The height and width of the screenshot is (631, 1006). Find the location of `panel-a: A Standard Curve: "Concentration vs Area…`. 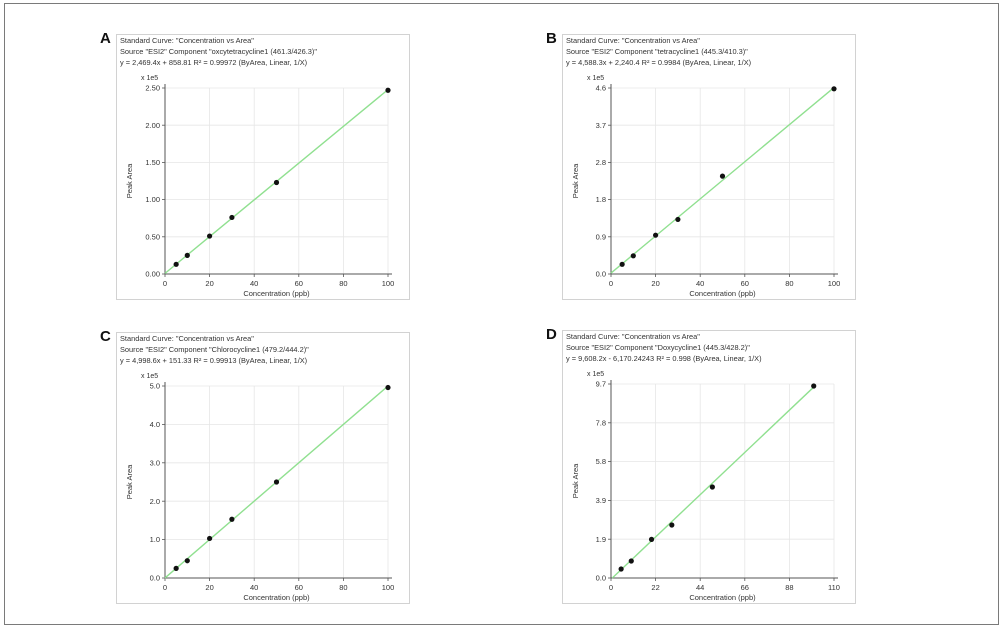

panel-a: A Standard Curve: "Concentration vs Area… is located at coordinates (255, 165).